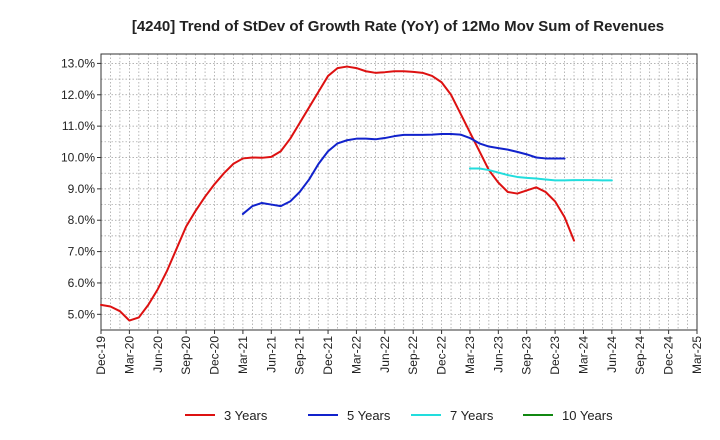 This screenshot has height=440, width=720. What do you see at coordinates (369, 415) in the screenshot?
I see `legend-label-5-years: 5 Years` at bounding box center [369, 415].